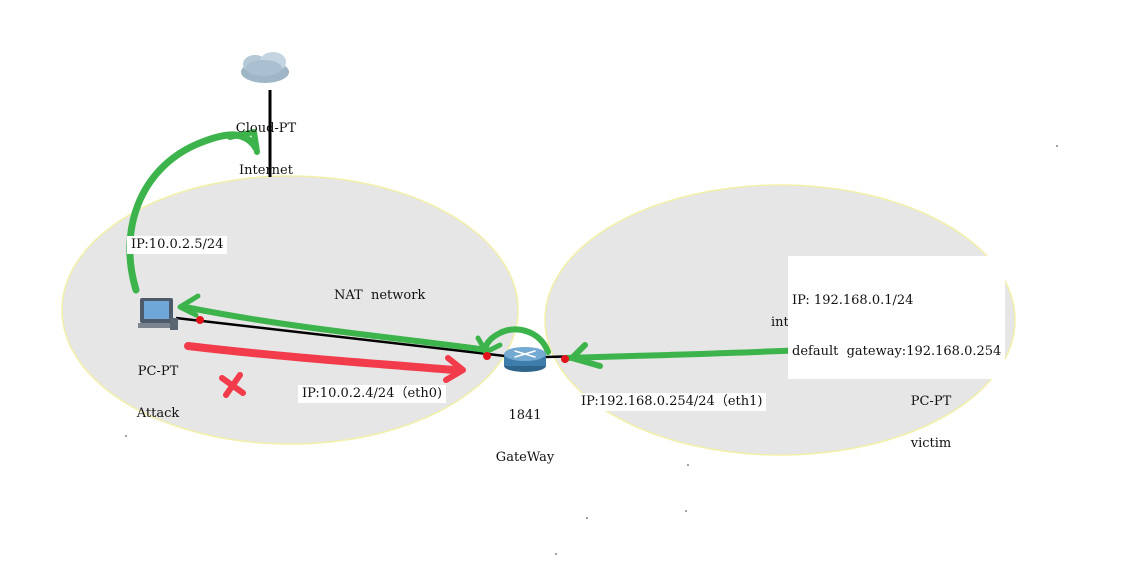 The width and height of the screenshot is (1128, 565). I want to click on cloud-icon, so click(265, 67).